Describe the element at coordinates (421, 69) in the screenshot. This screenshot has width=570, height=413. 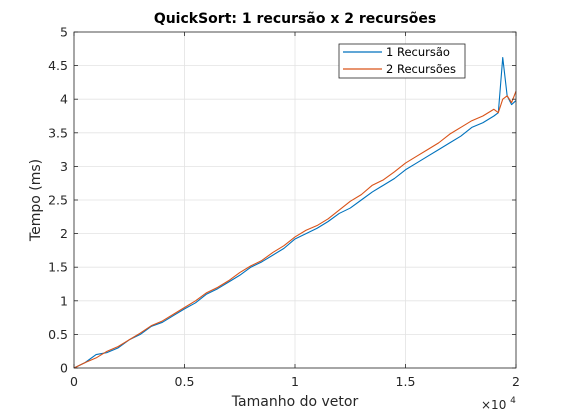
I see `legend-label-2-recursoes: 2 Recursões` at that location.